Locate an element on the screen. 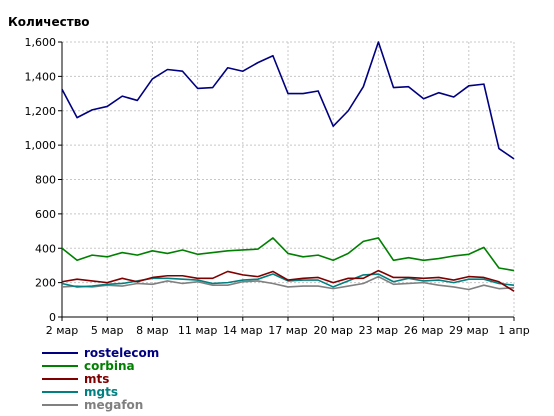 The width and height of the screenshot is (554, 416). series-line-mts is located at coordinates (288, 280).